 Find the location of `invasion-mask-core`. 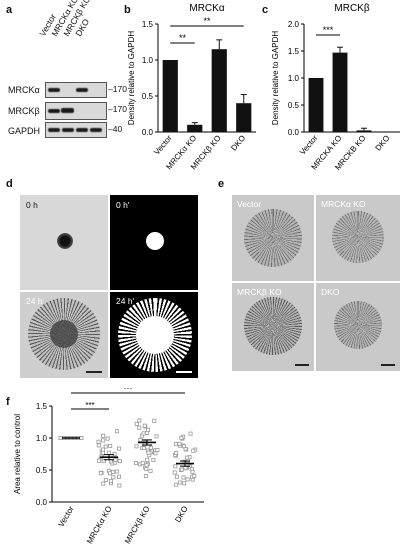

invasion-mask-core is located at coordinates (155, 335).